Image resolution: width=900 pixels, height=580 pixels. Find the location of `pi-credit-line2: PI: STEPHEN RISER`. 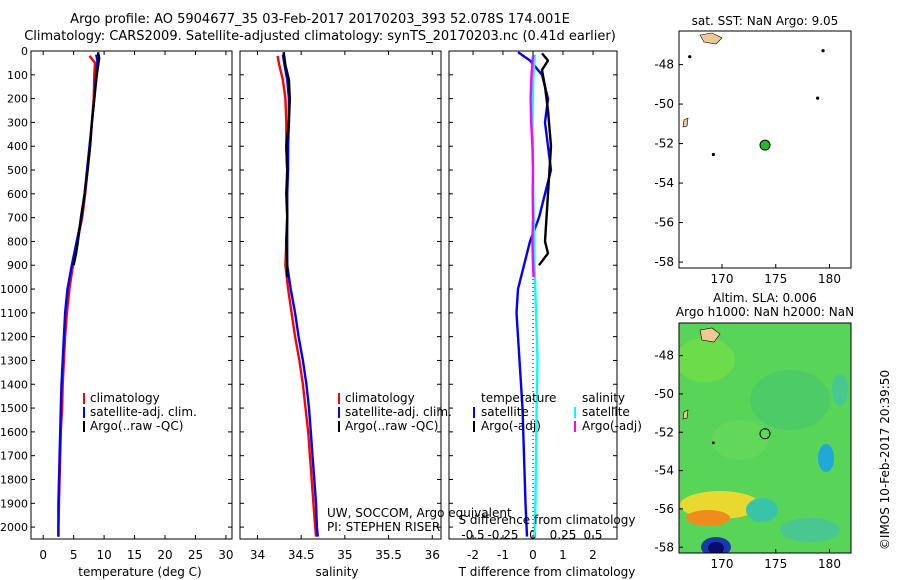

pi-credit-line2: PI: STEPHEN RISER is located at coordinates (383, 527).